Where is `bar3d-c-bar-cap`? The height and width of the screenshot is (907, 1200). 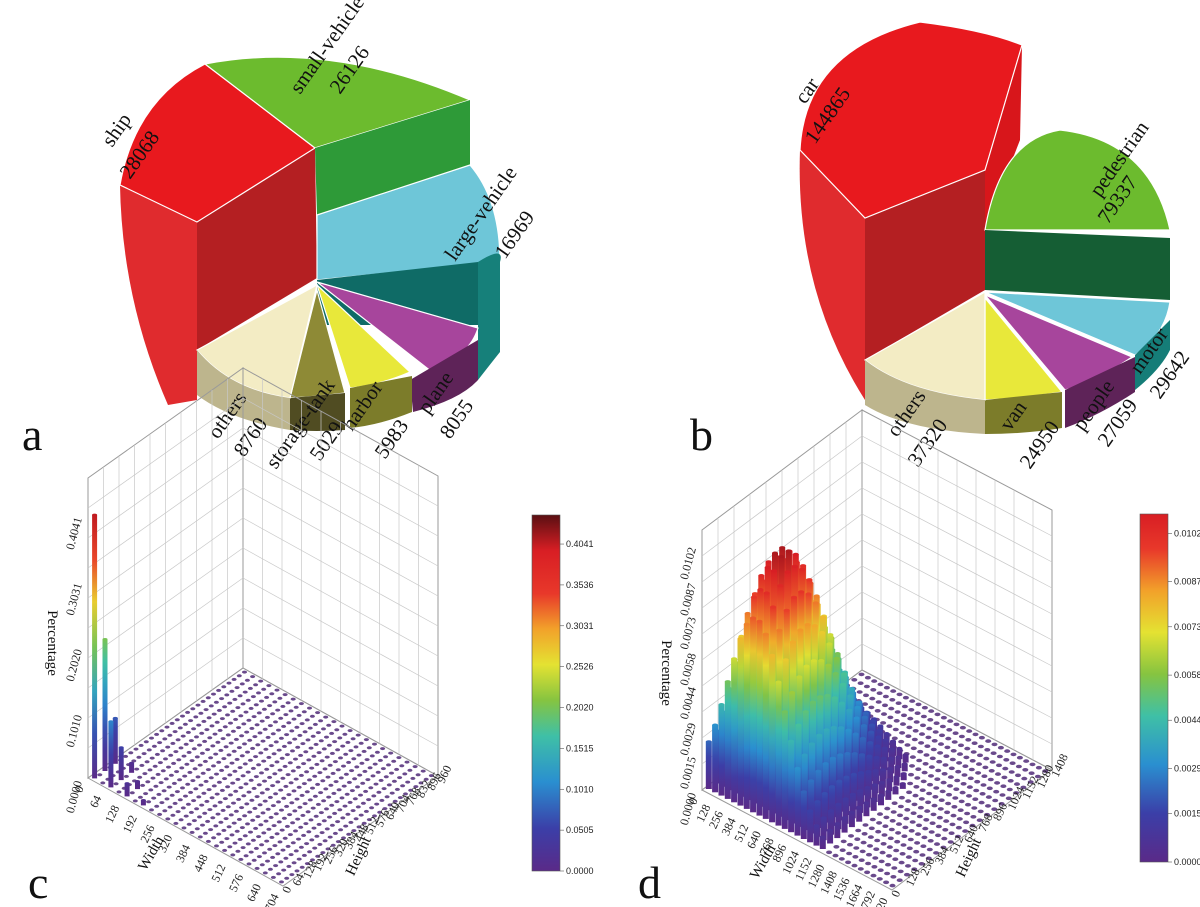 bar3d-c-bar-cap is located at coordinates (105, 639).